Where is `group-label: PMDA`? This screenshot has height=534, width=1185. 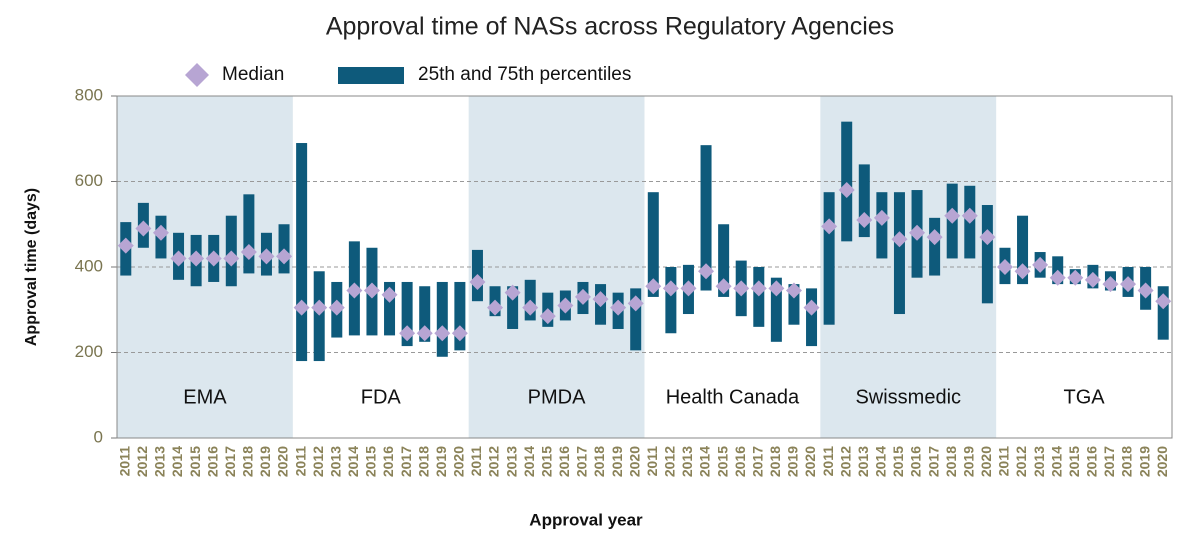
group-label: PMDA is located at coordinates (557, 397).